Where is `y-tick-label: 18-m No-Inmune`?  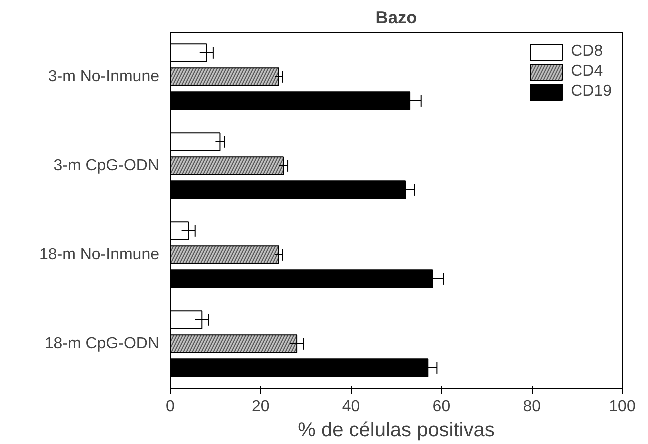
y-tick-label: 18-m No-Inmune is located at coordinates (99, 255).